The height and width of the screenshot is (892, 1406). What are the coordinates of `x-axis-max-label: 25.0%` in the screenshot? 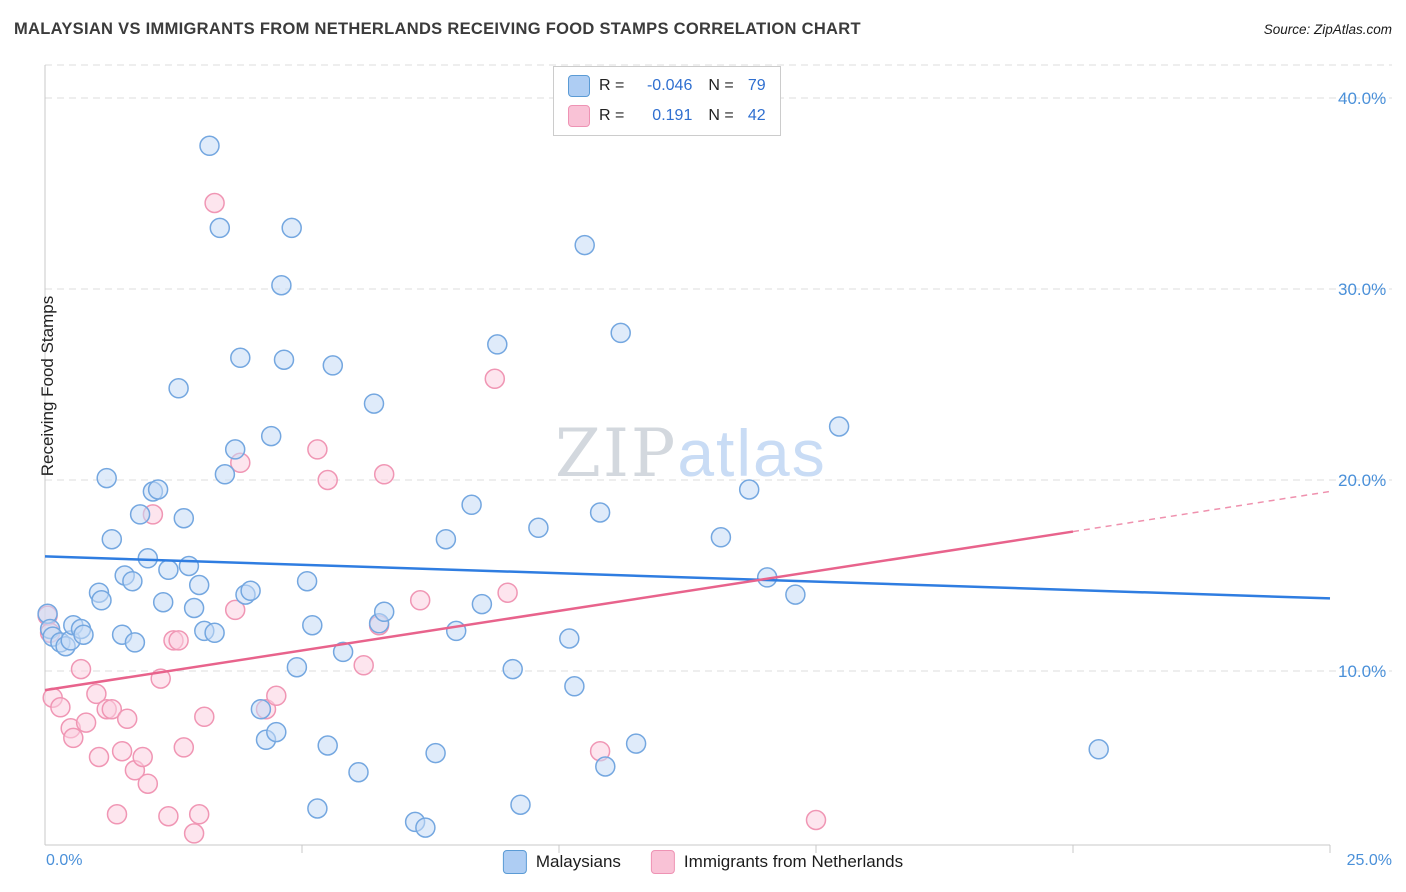 It's located at (1369, 860).